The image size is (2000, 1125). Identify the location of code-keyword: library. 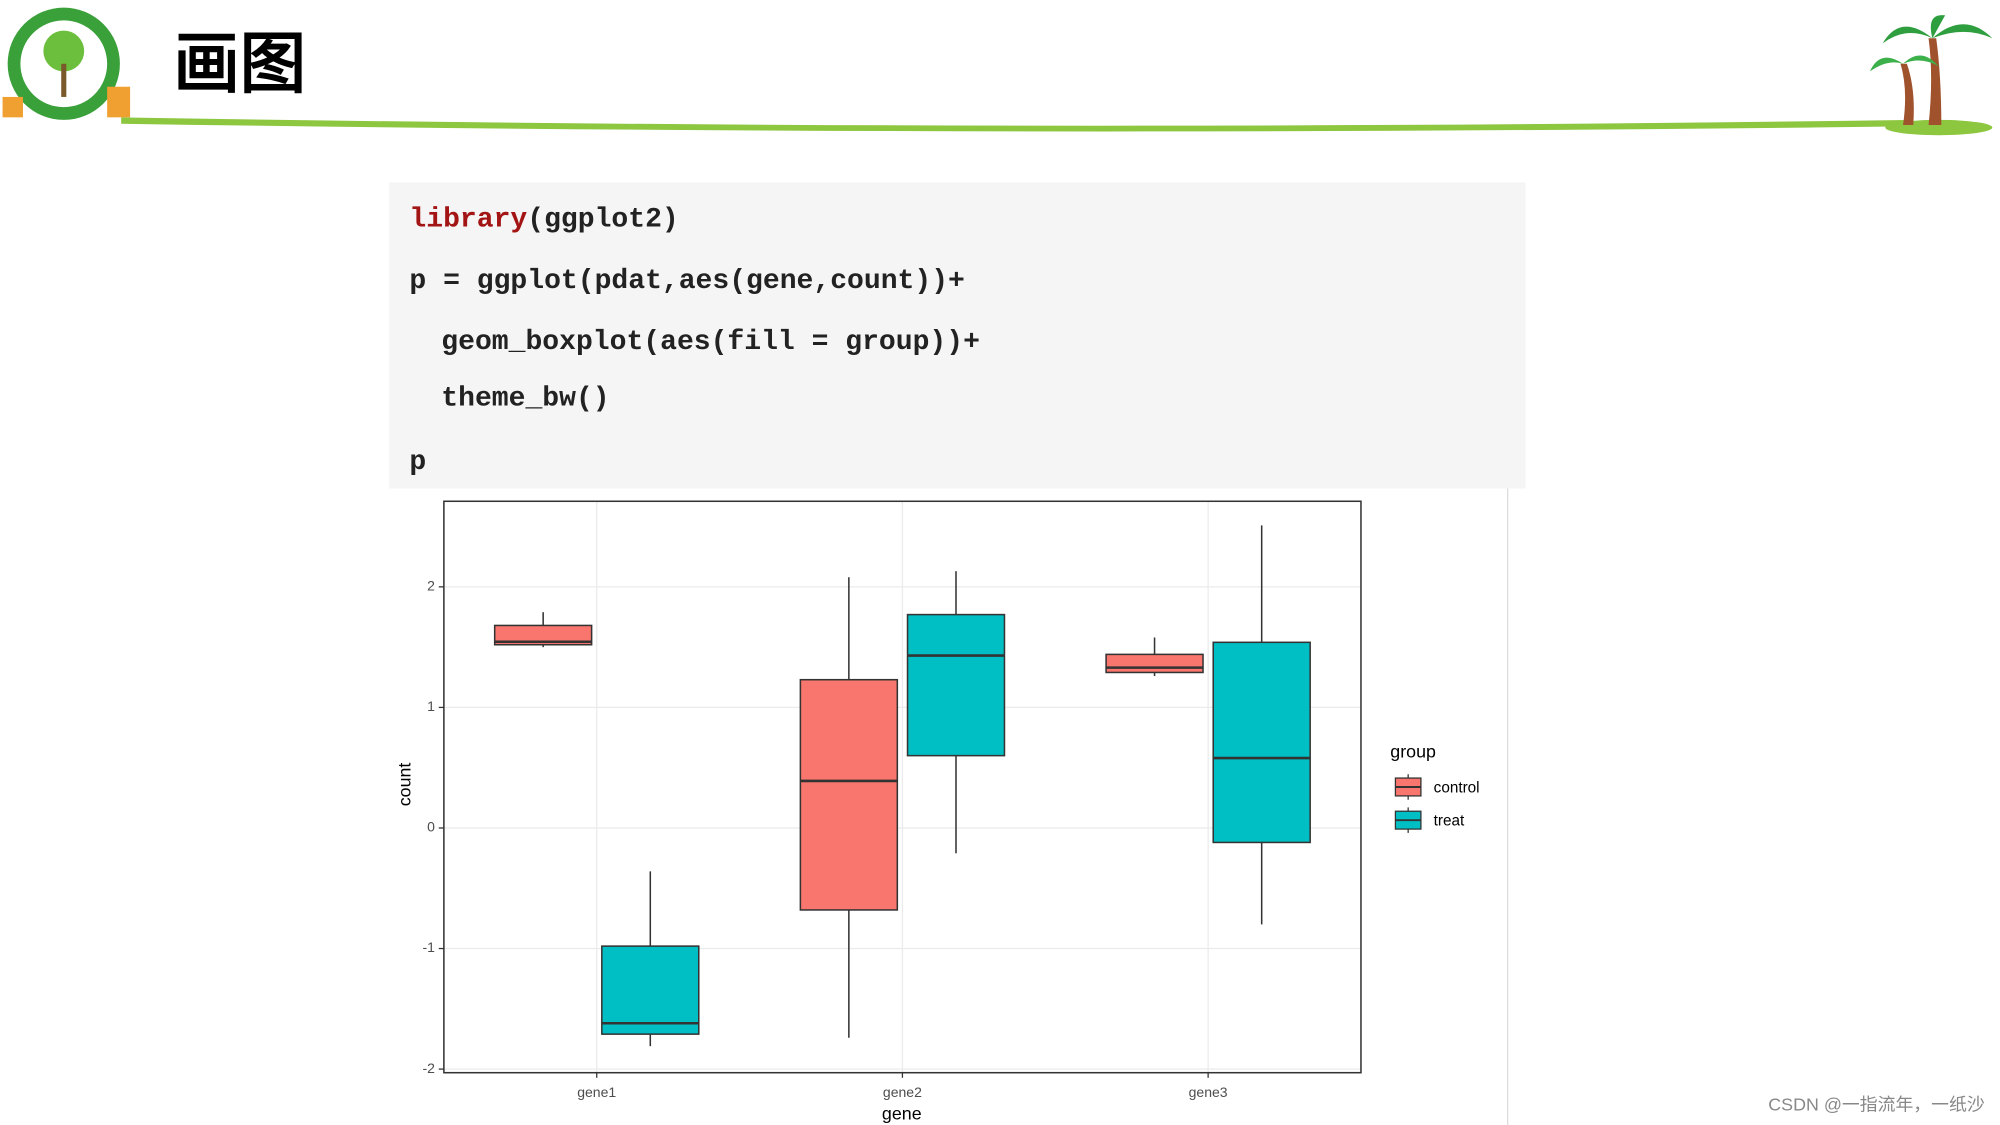
(468, 220).